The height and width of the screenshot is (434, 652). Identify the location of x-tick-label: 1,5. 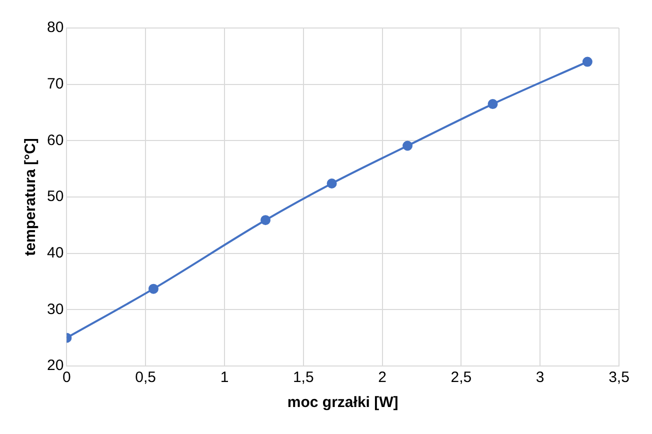
(303, 377).